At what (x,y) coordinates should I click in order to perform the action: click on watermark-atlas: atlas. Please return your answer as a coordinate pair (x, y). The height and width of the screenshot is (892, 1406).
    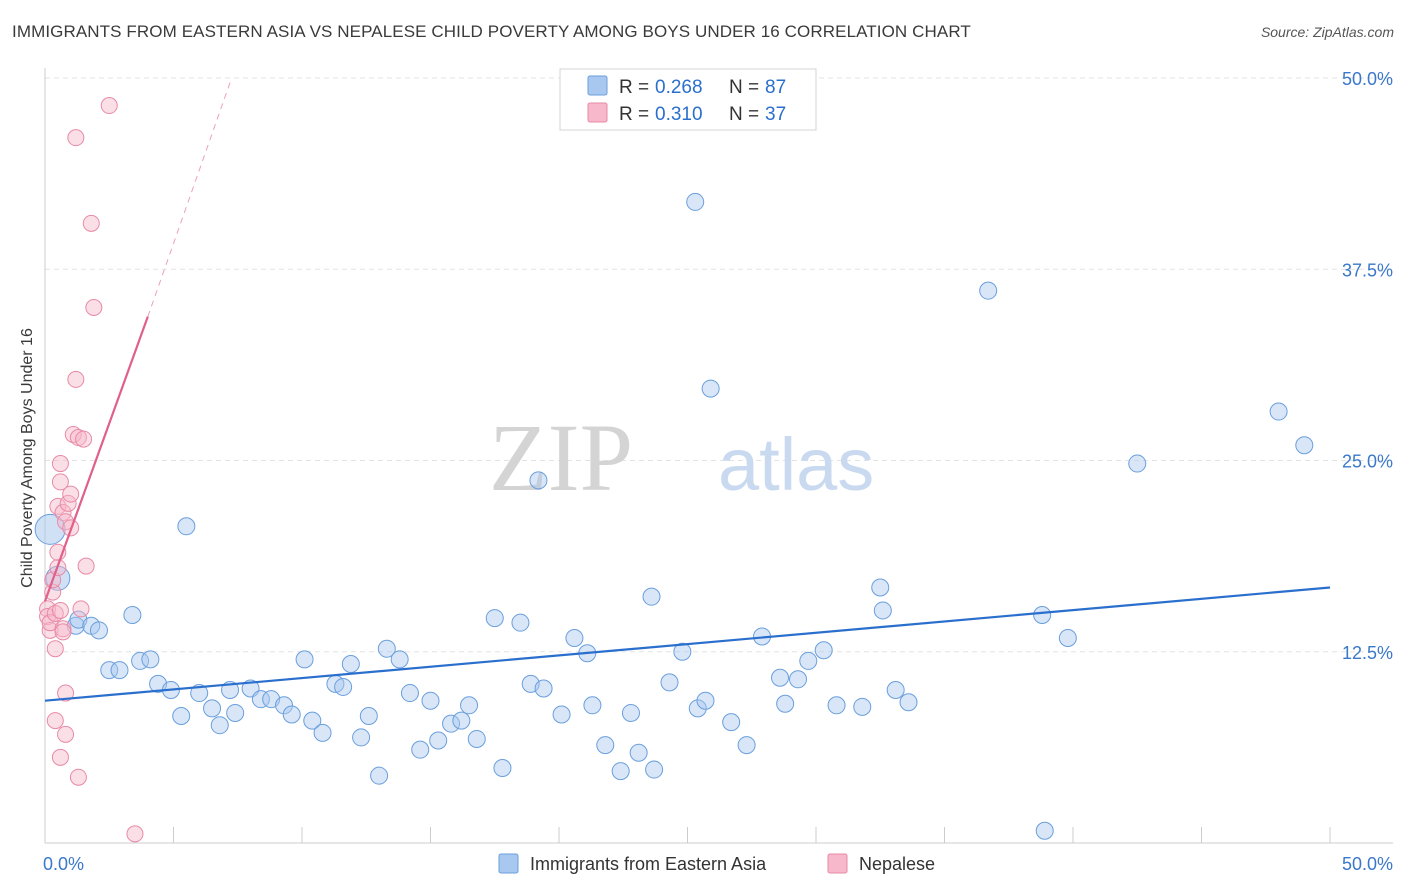
    Looking at the image, I should click on (796, 464).